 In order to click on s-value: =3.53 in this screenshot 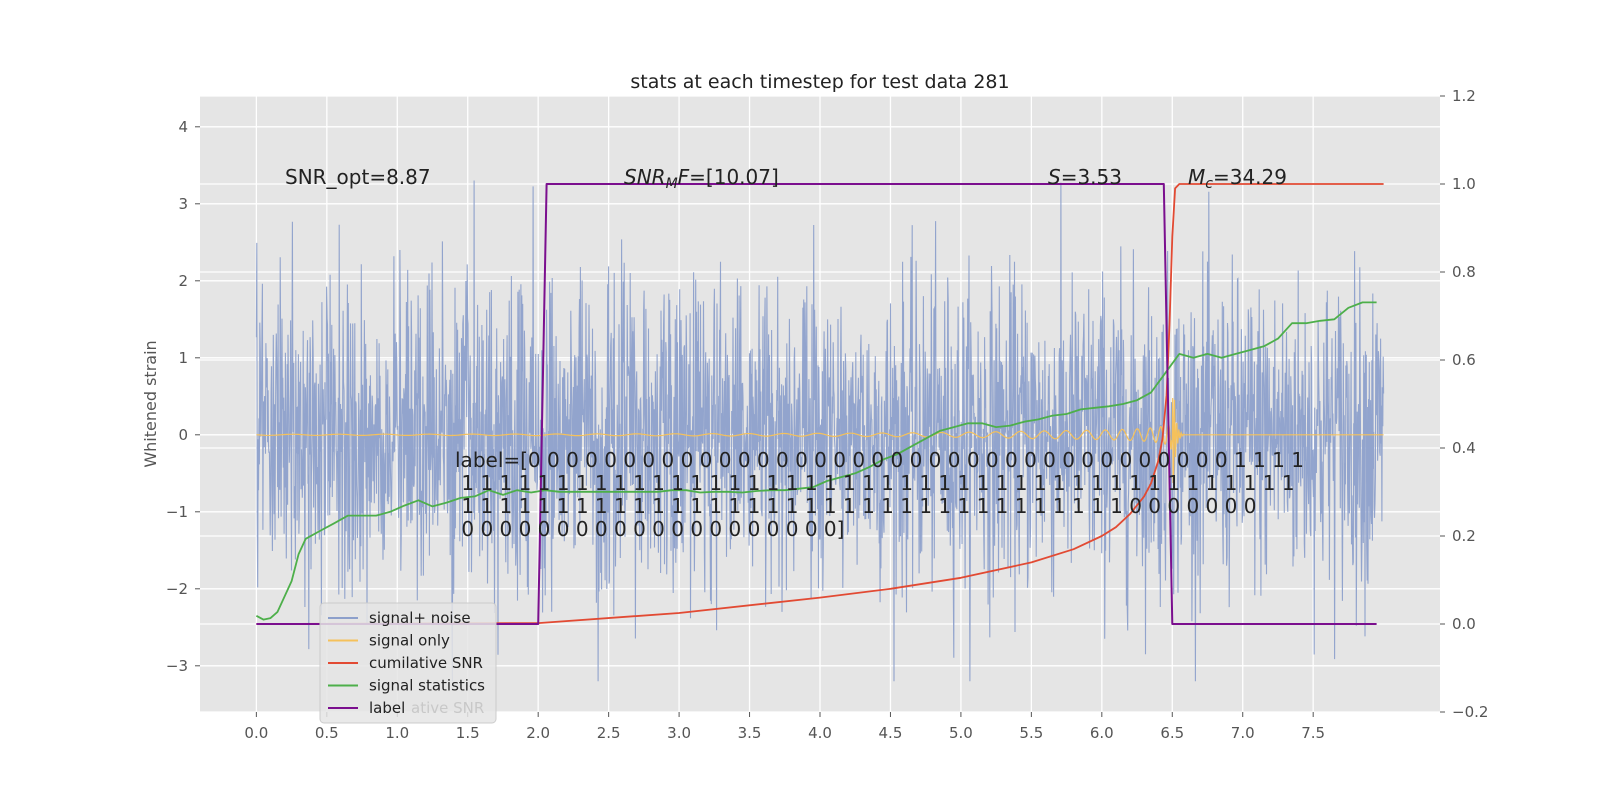, I will do `click(1091, 177)`.